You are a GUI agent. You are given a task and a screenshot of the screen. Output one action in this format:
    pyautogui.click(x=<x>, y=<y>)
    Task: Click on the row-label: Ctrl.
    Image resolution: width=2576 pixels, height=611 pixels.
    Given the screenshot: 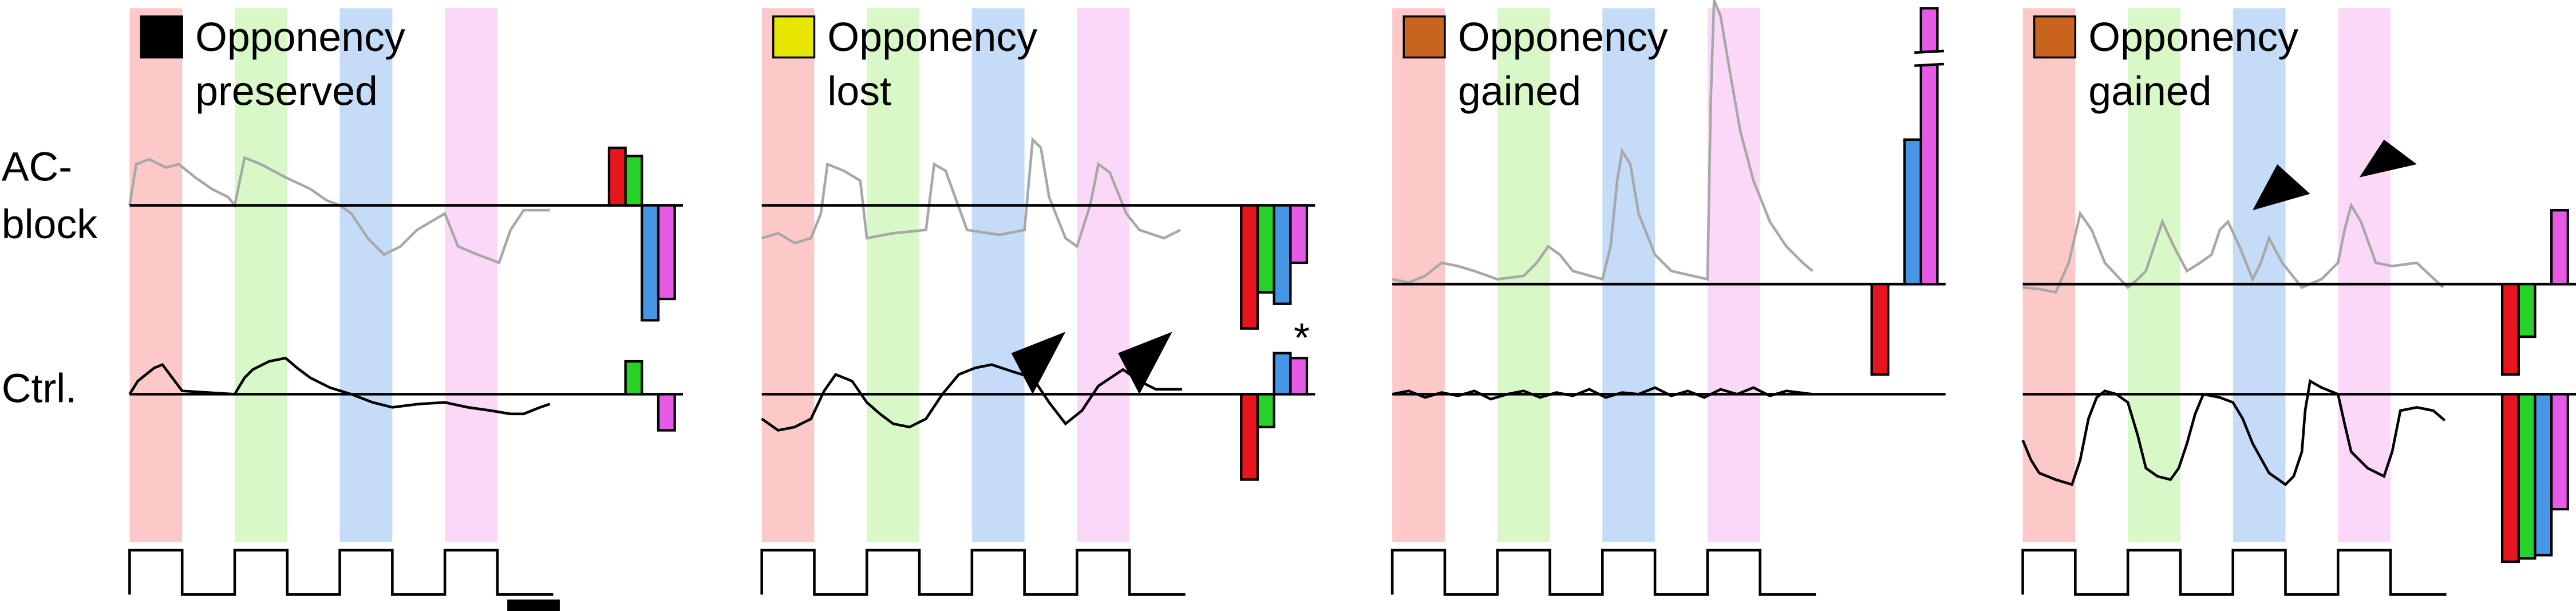 What is the action you would take?
    pyautogui.click(x=39, y=389)
    